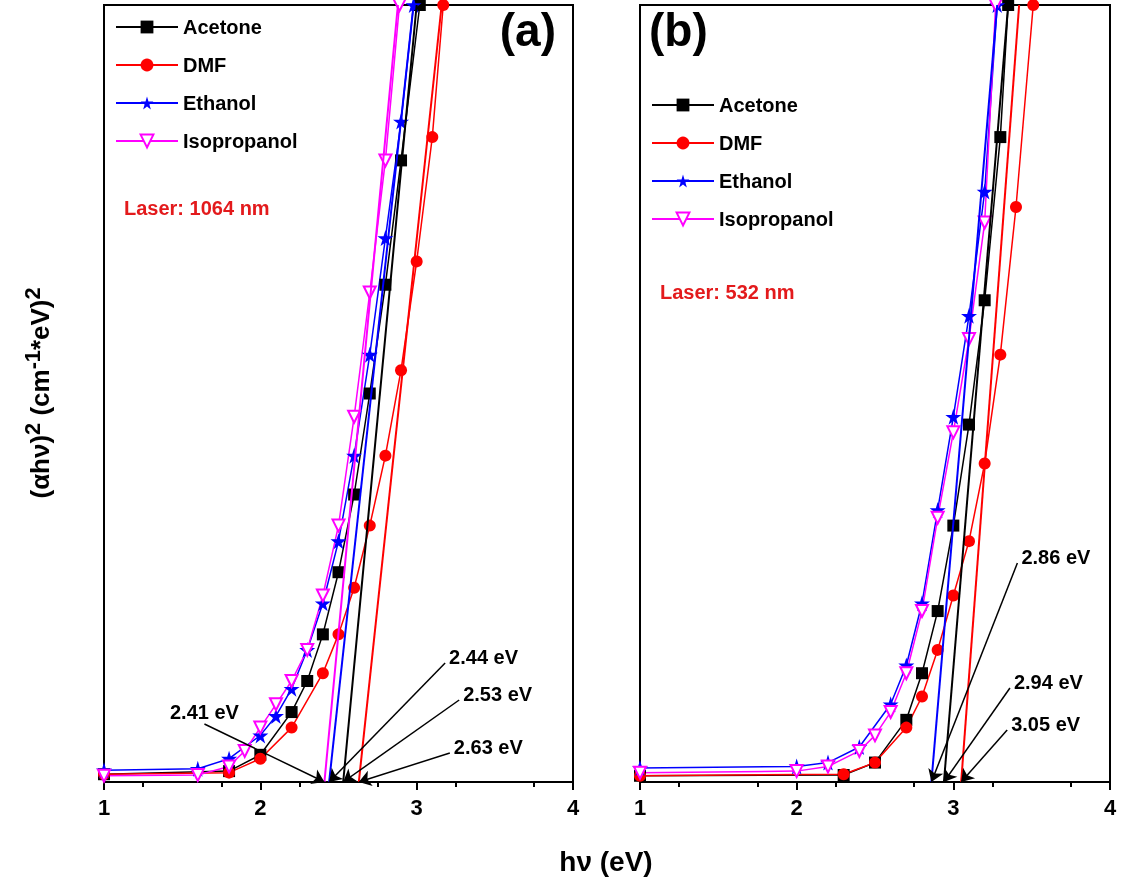 The height and width of the screenshot is (894, 1121). I want to click on chart-title: (a), so click(528, 30).